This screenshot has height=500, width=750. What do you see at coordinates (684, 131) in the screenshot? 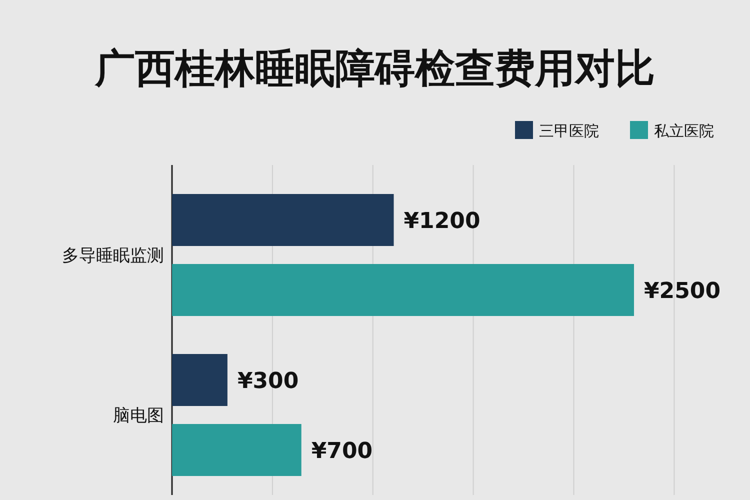
I see `legend-label: 私立医院` at bounding box center [684, 131].